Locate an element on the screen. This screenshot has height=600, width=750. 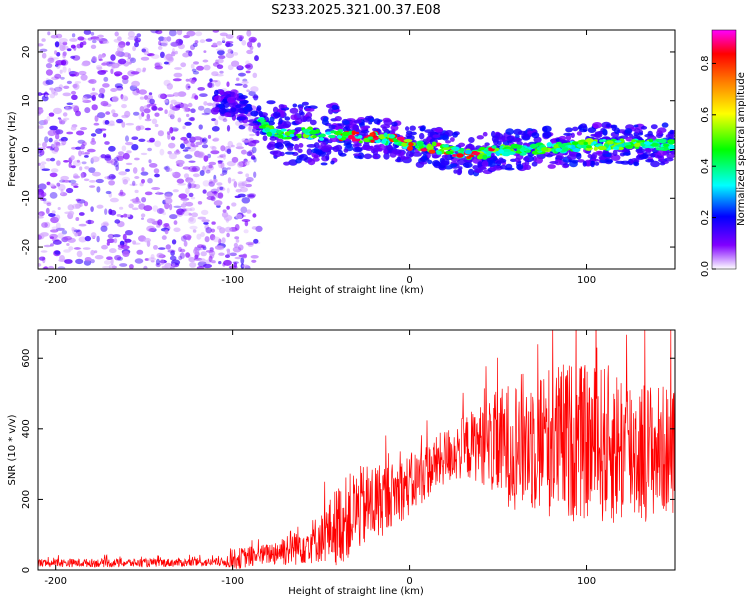
colorbar-label: Normalized spectral amplitude is located at coordinates (741, 149).